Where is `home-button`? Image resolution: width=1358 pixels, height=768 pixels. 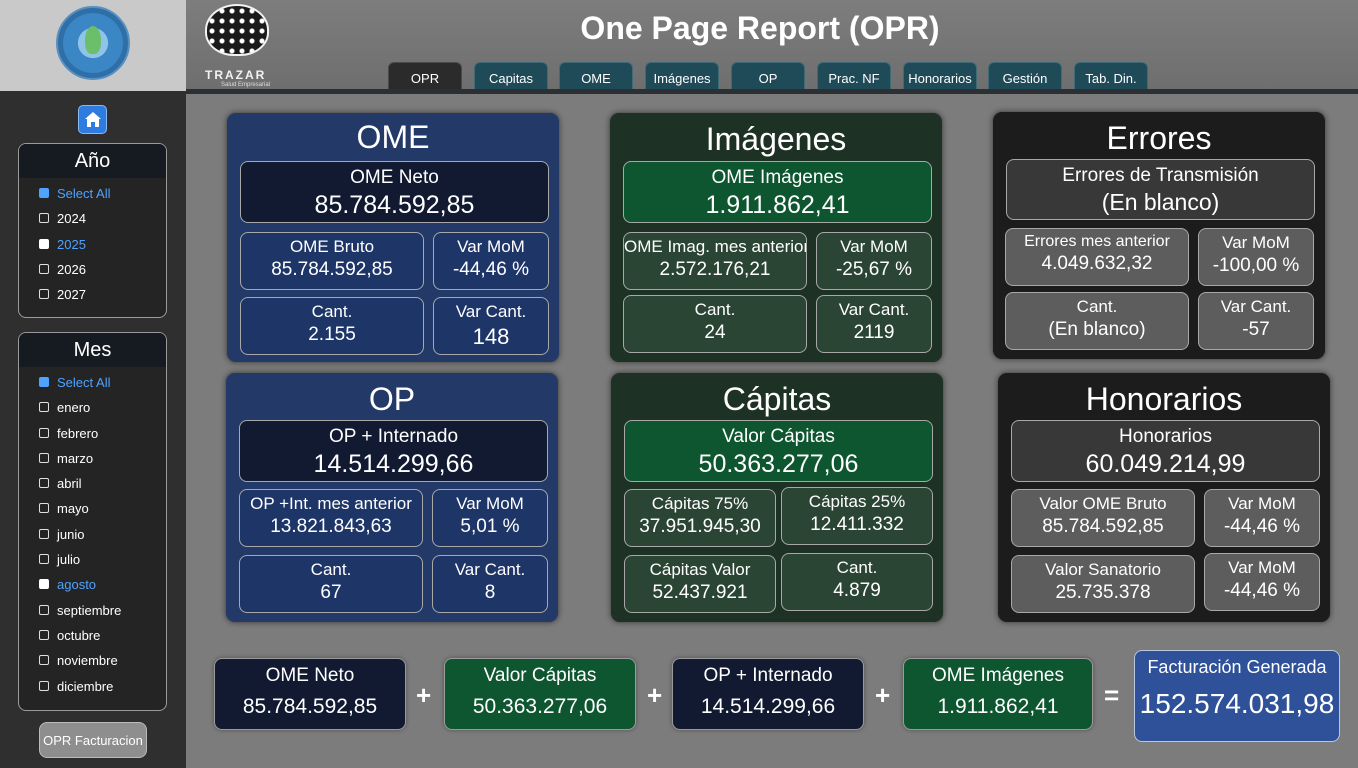
home-button is located at coordinates (92, 119).